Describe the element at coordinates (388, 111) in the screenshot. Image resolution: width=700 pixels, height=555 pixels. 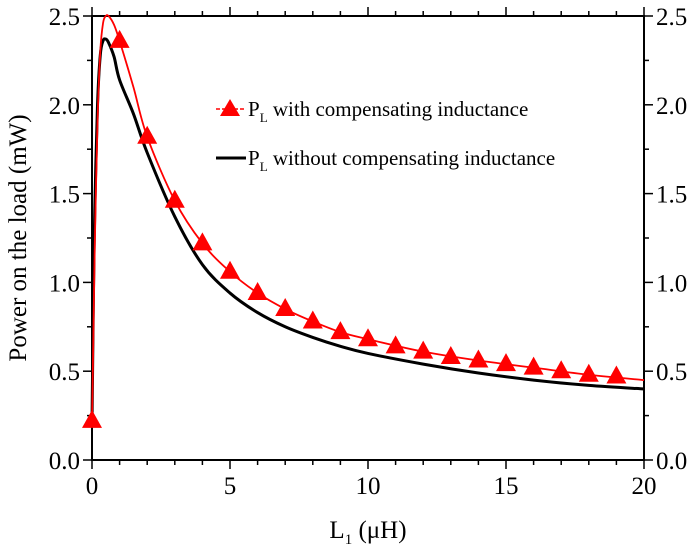
I see `legend-label-with: PL with compensating inductance` at that location.